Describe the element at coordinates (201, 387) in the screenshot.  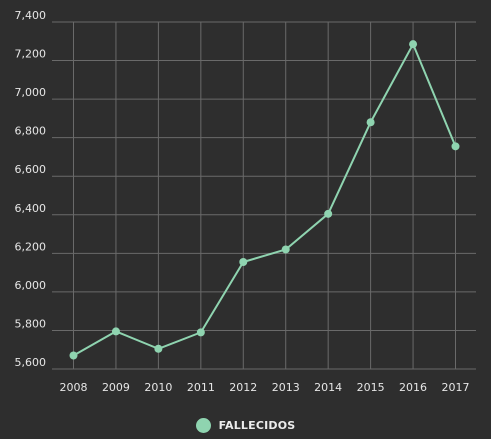
I see `x-tick-label: 2011` at that location.